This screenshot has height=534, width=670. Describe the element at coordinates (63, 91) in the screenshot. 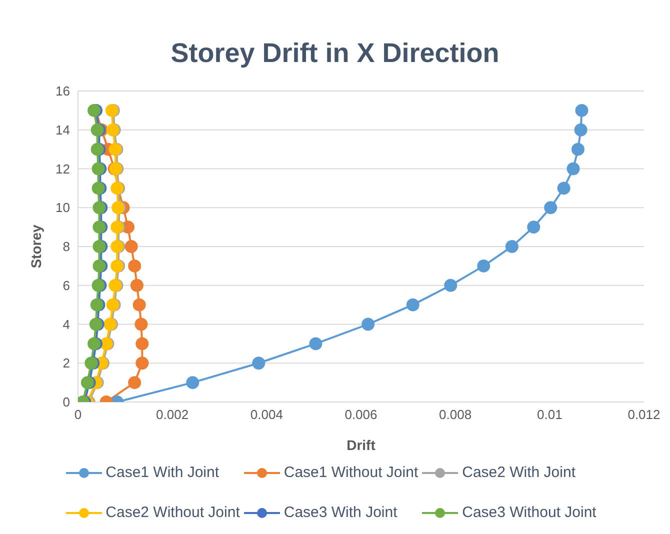

I see `y-tick-label: 16` at that location.